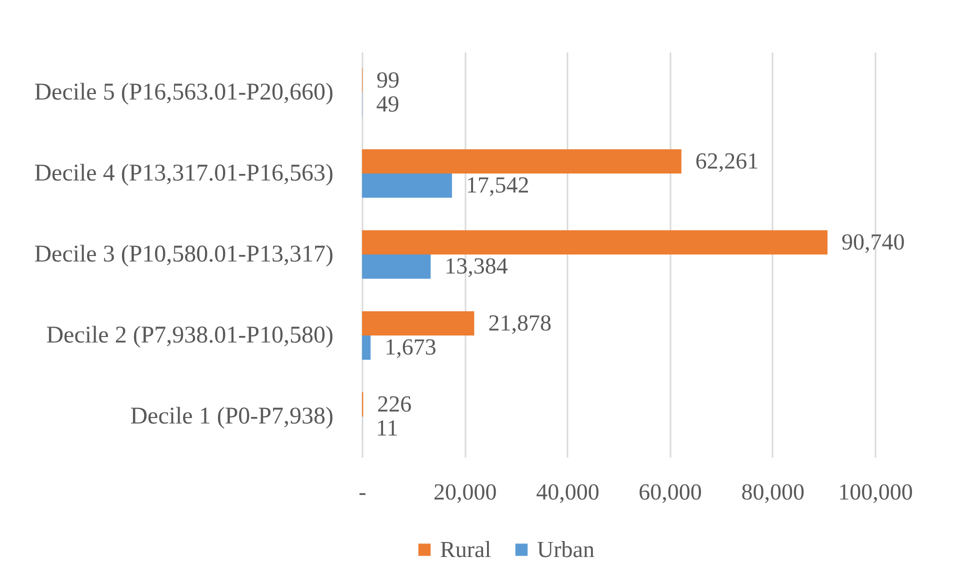 The width and height of the screenshot is (959, 578). I want to click on legend-label: Rural, so click(466, 549).